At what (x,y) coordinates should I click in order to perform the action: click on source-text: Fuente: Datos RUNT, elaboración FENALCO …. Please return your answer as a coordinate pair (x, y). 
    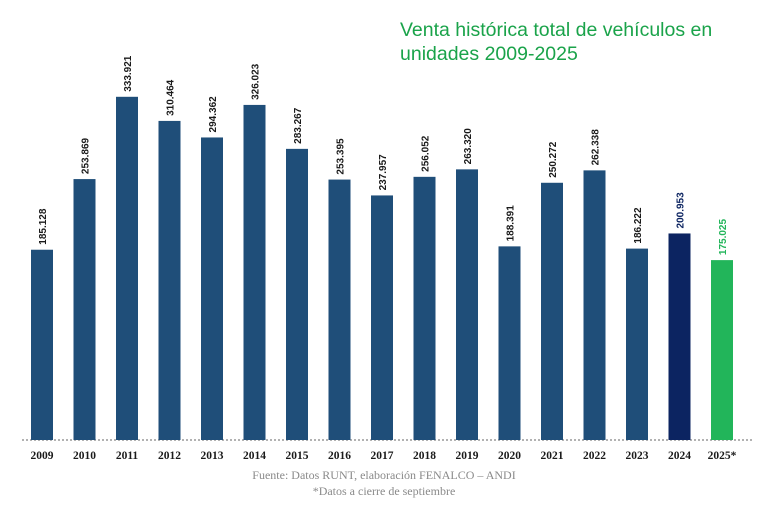
    Looking at the image, I should click on (384, 475).